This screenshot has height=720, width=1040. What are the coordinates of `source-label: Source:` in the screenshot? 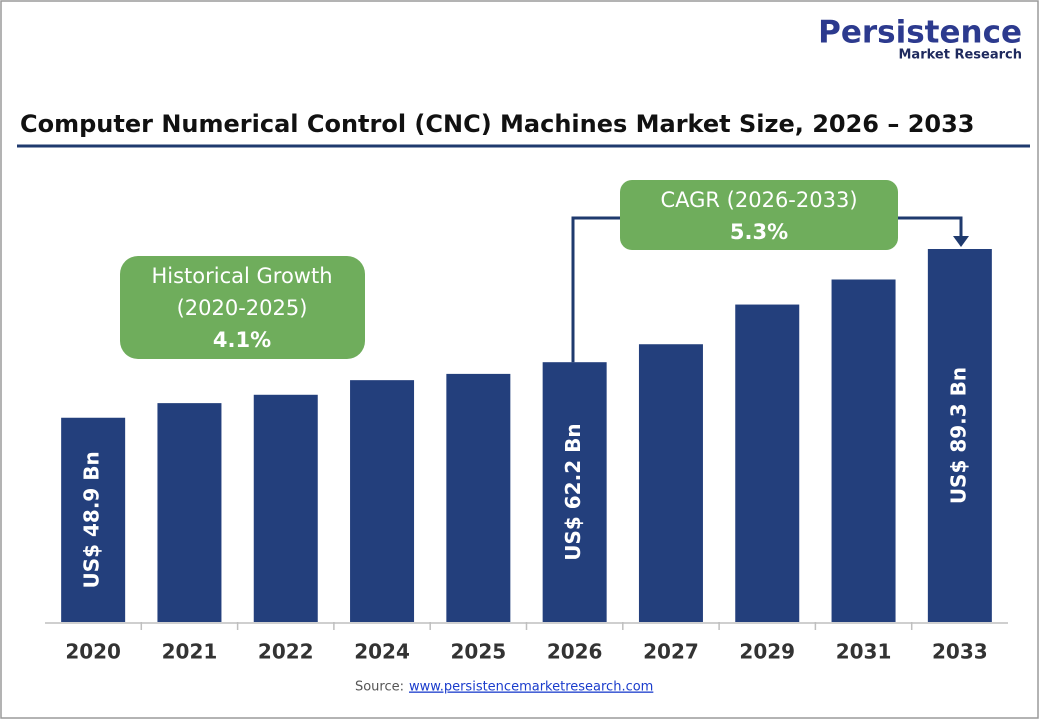 It's located at (379, 687).